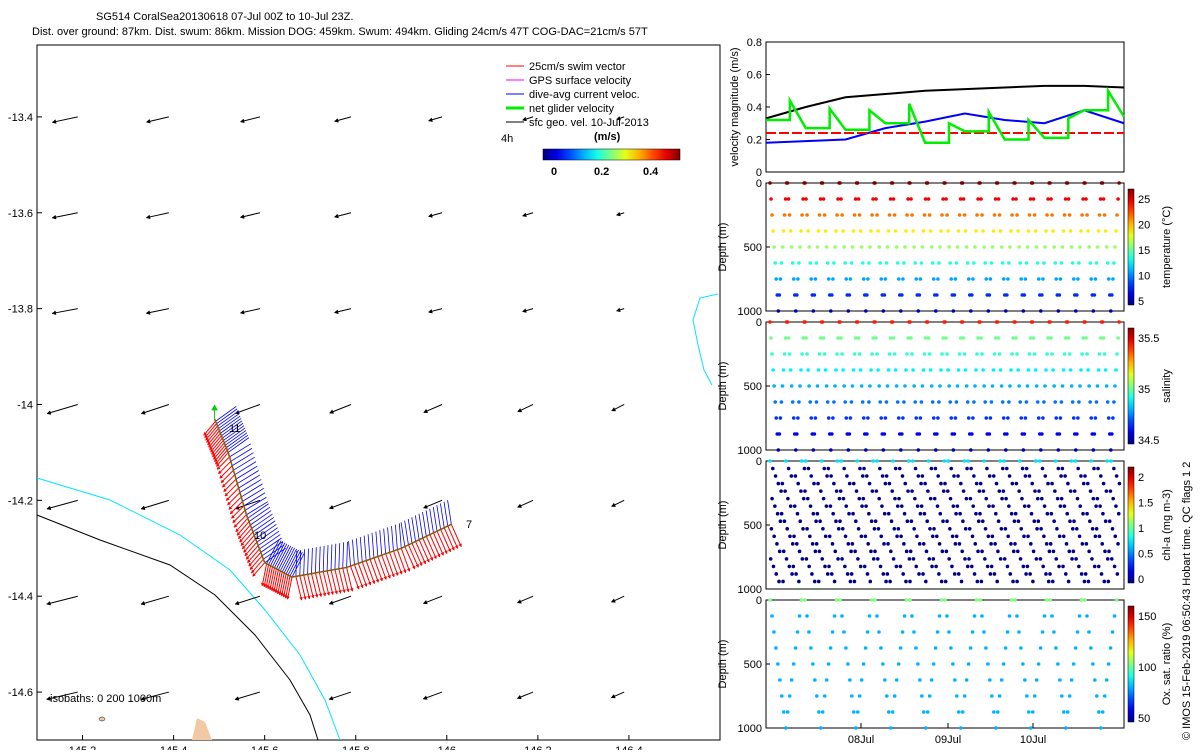 The width and height of the screenshot is (1200, 755). What do you see at coordinates (154, 600) in the screenshot?
I see `sfc-vector` at bounding box center [154, 600].